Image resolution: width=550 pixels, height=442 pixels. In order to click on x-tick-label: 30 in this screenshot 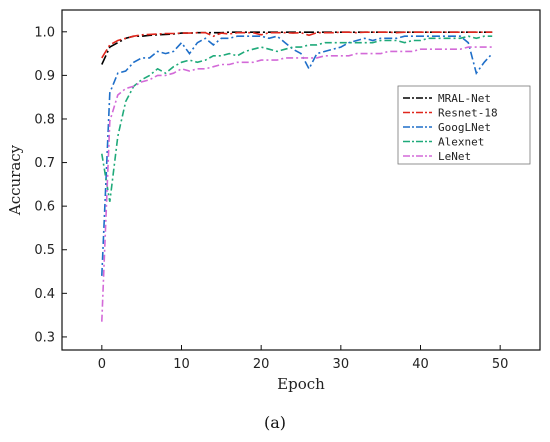, I will do `click(341, 364)`.